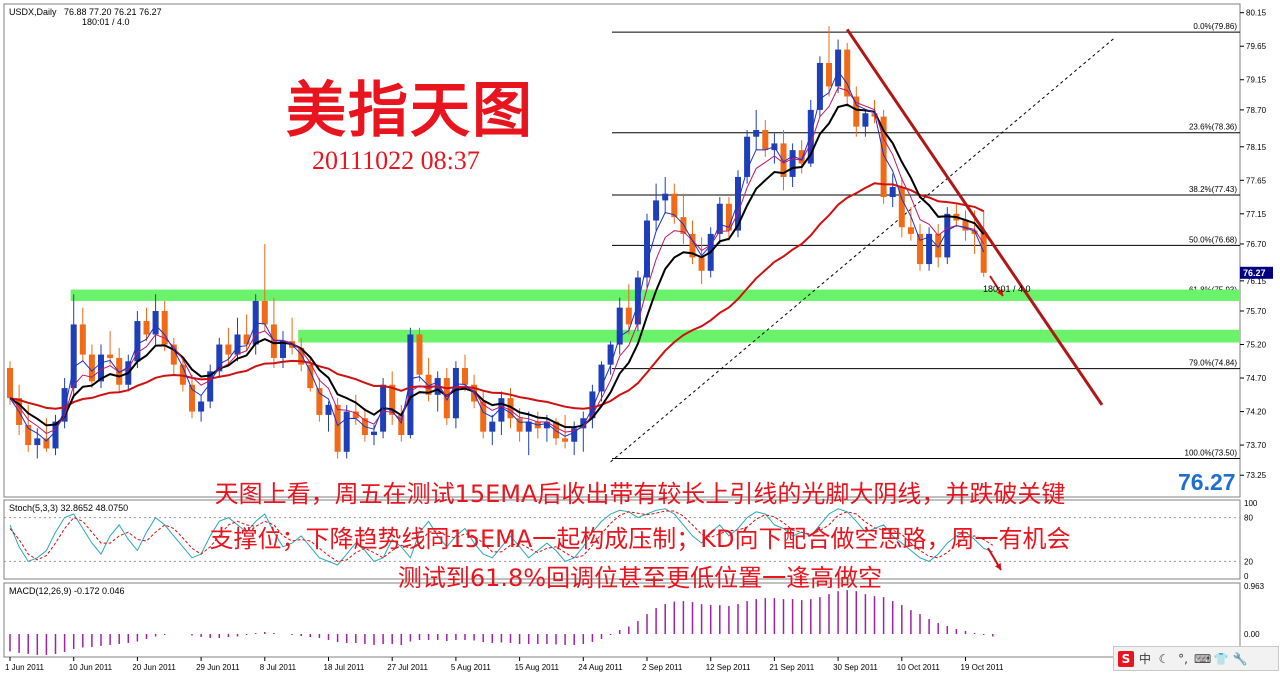 The image size is (1280, 681). What do you see at coordinates (919, 667) in the screenshot?
I see `date-tick-label: 10 Oct 2011` at bounding box center [919, 667].